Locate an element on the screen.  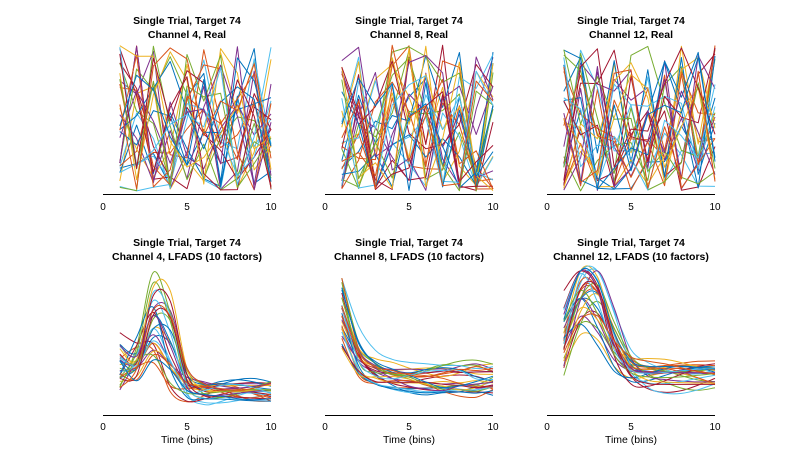
panel-subtitle: Channel 4, LFADS (10 factors) is located at coordinates (187, 257).